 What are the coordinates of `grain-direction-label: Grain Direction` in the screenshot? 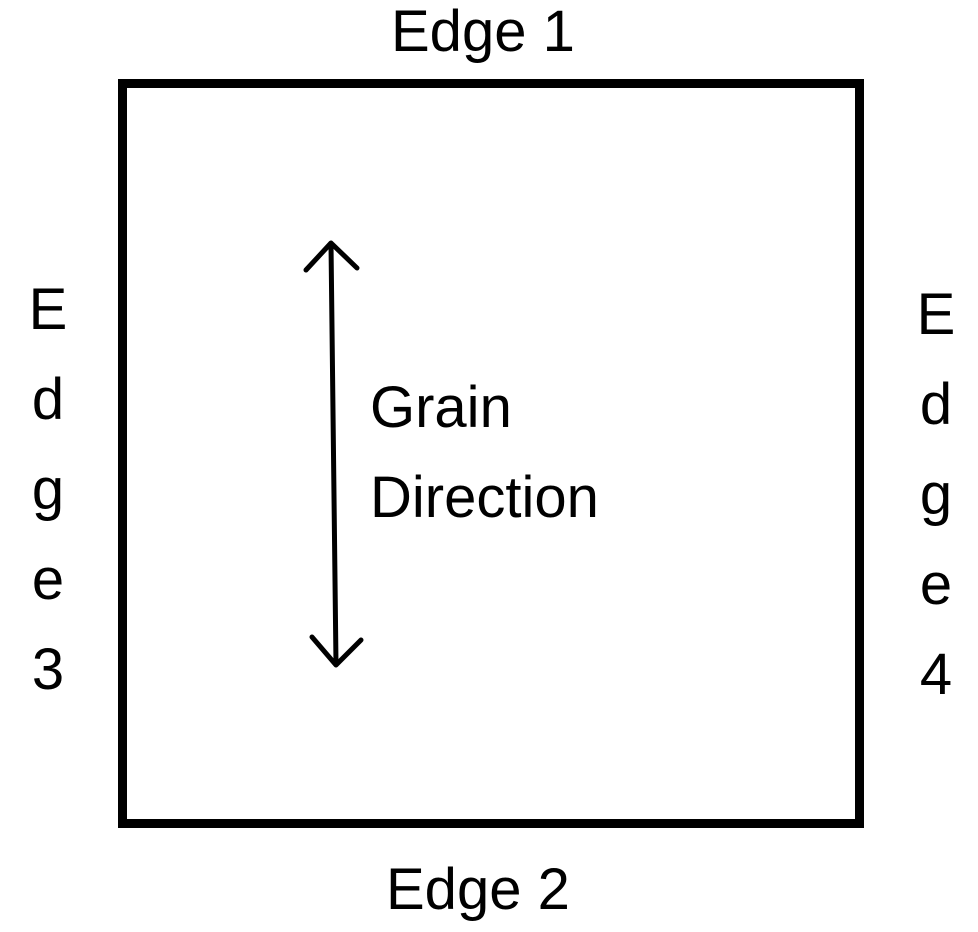 It's located at (484, 453).